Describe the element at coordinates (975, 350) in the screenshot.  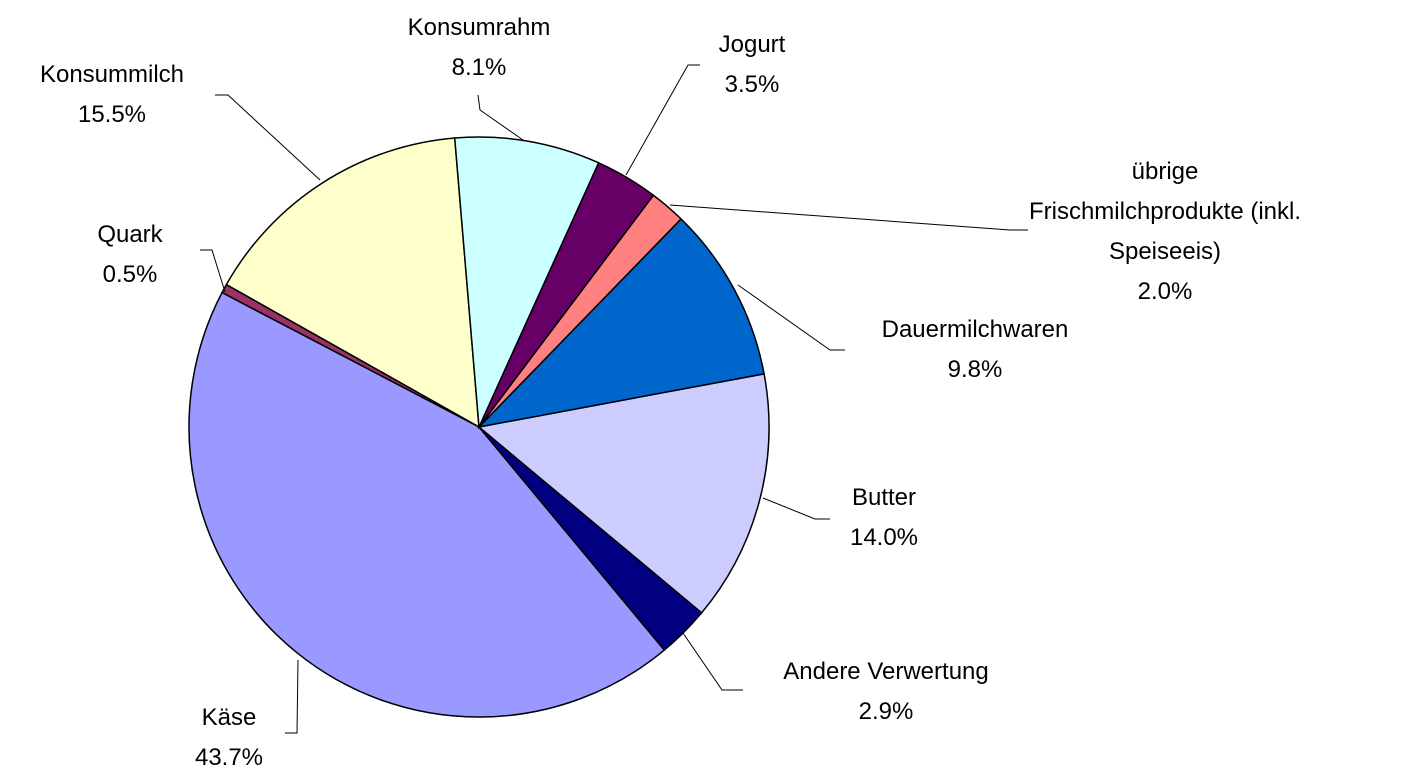
I see `data-label: Dauermilchwaren 9.8%` at that location.